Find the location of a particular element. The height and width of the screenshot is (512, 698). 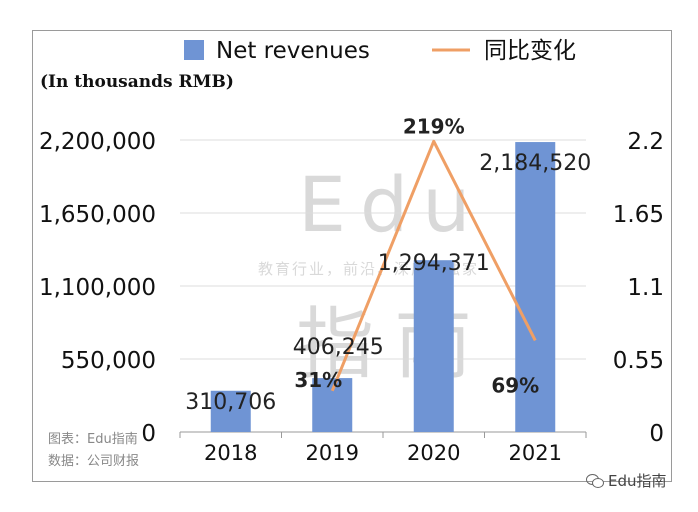

wechat-account-name: Edu指南 is located at coordinates (637, 481).